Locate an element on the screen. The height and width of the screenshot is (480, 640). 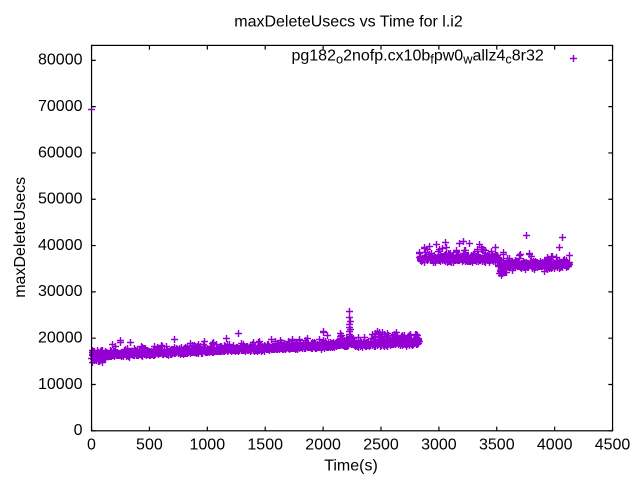
svg-text: 3500 is located at coordinates (497, 444).